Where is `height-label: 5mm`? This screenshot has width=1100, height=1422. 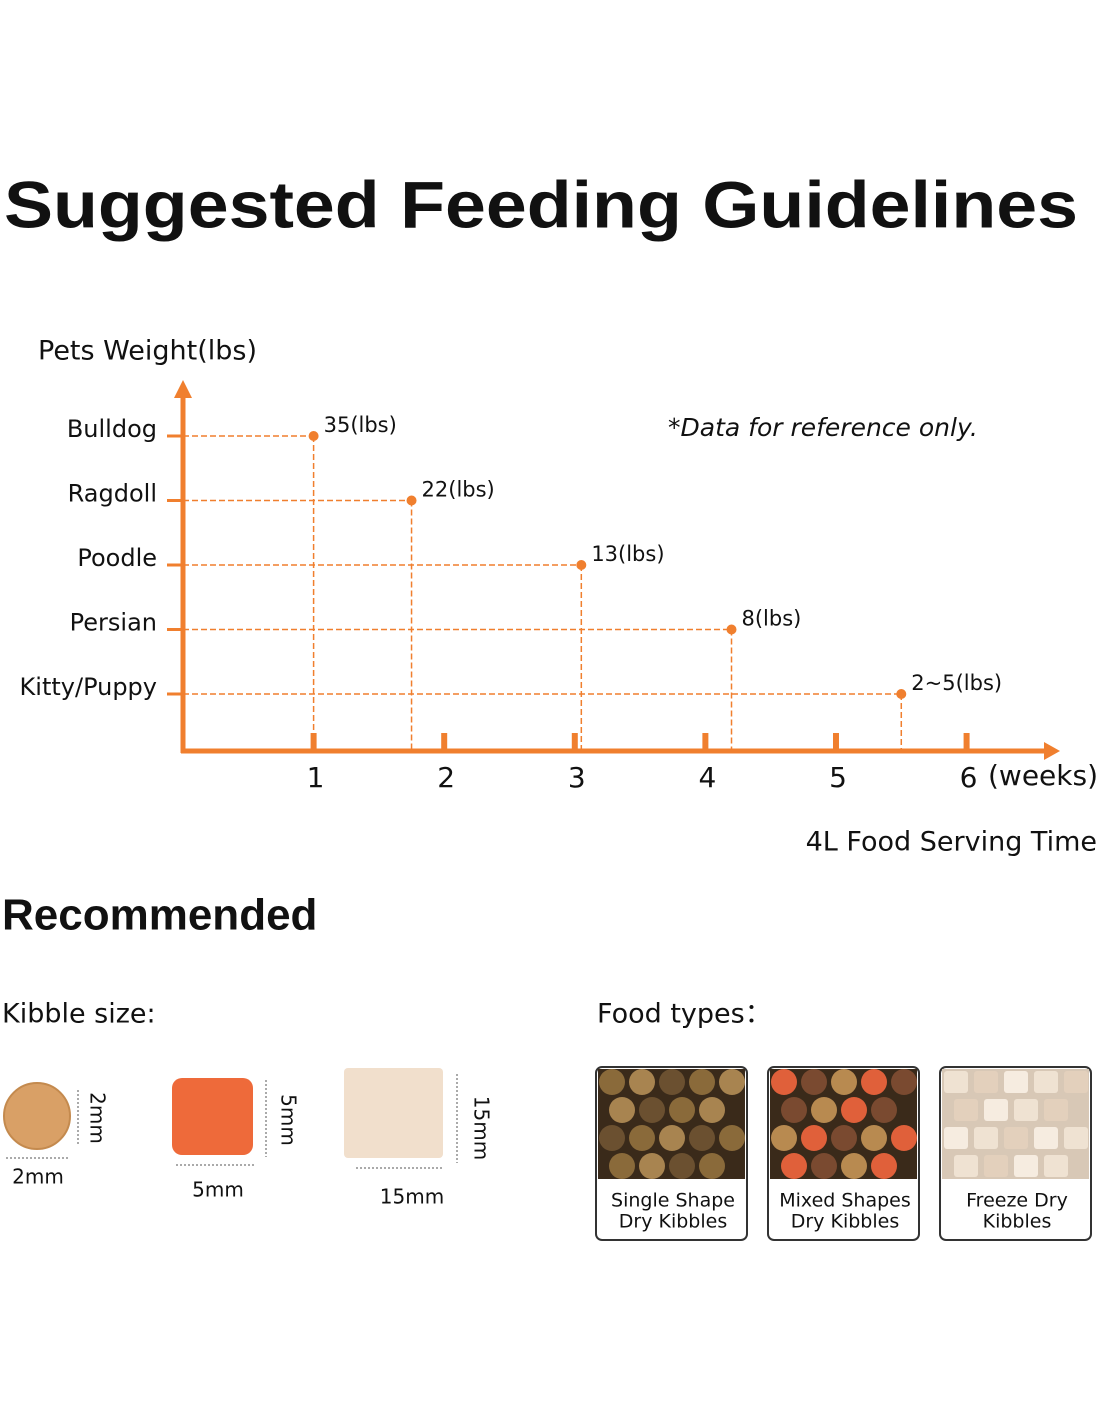
height-label: 5mm is located at coordinates (289, 1120).